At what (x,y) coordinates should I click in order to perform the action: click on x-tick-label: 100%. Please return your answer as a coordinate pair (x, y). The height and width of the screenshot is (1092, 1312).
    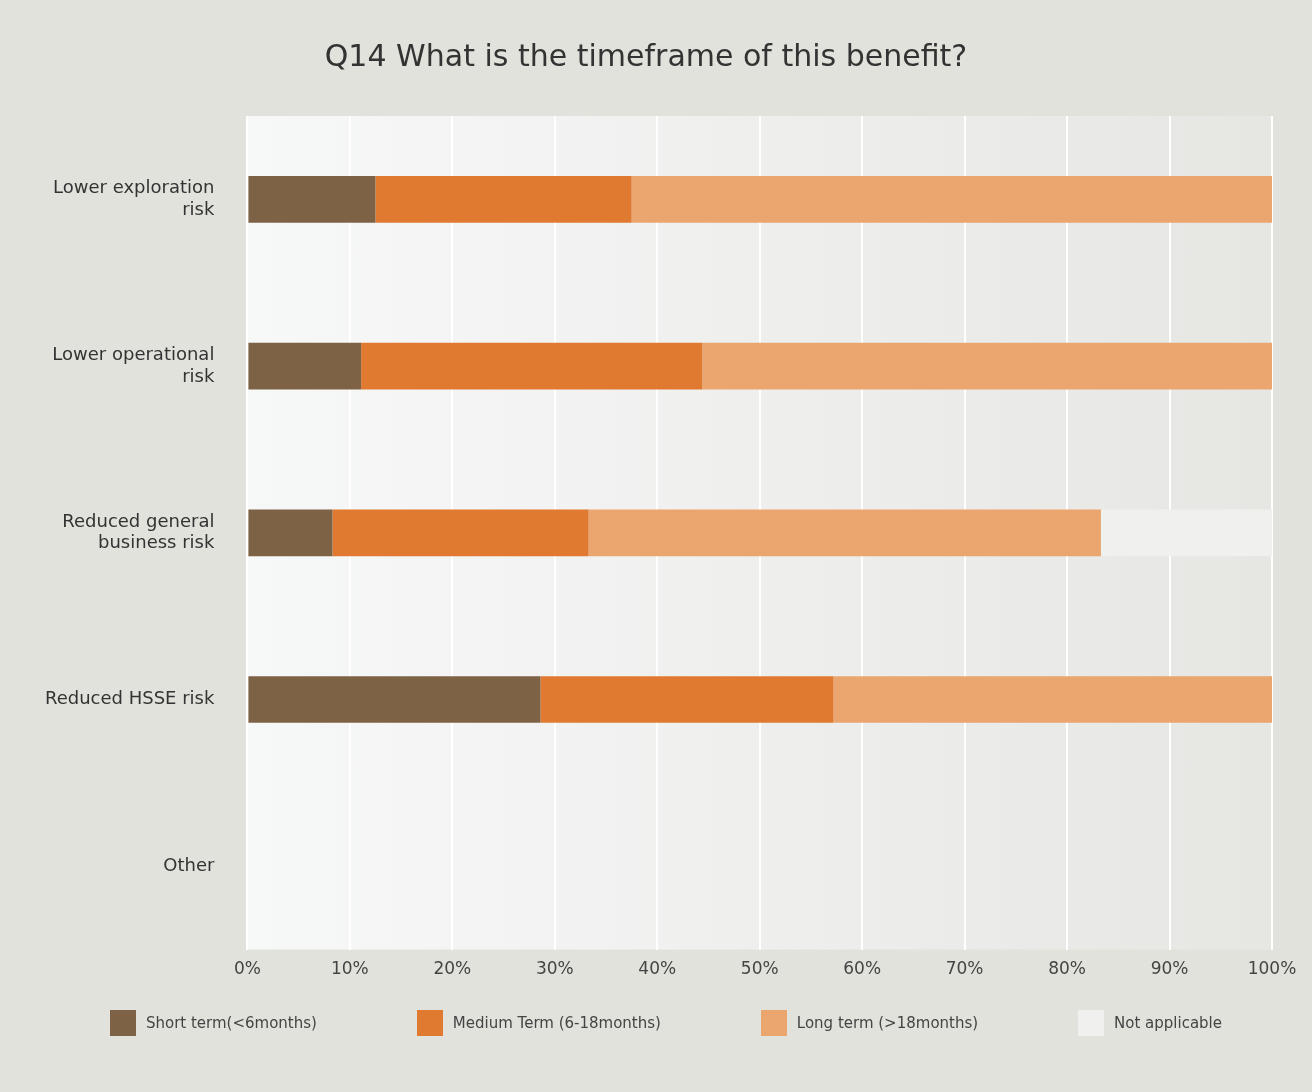
    Looking at the image, I should click on (1272, 968).